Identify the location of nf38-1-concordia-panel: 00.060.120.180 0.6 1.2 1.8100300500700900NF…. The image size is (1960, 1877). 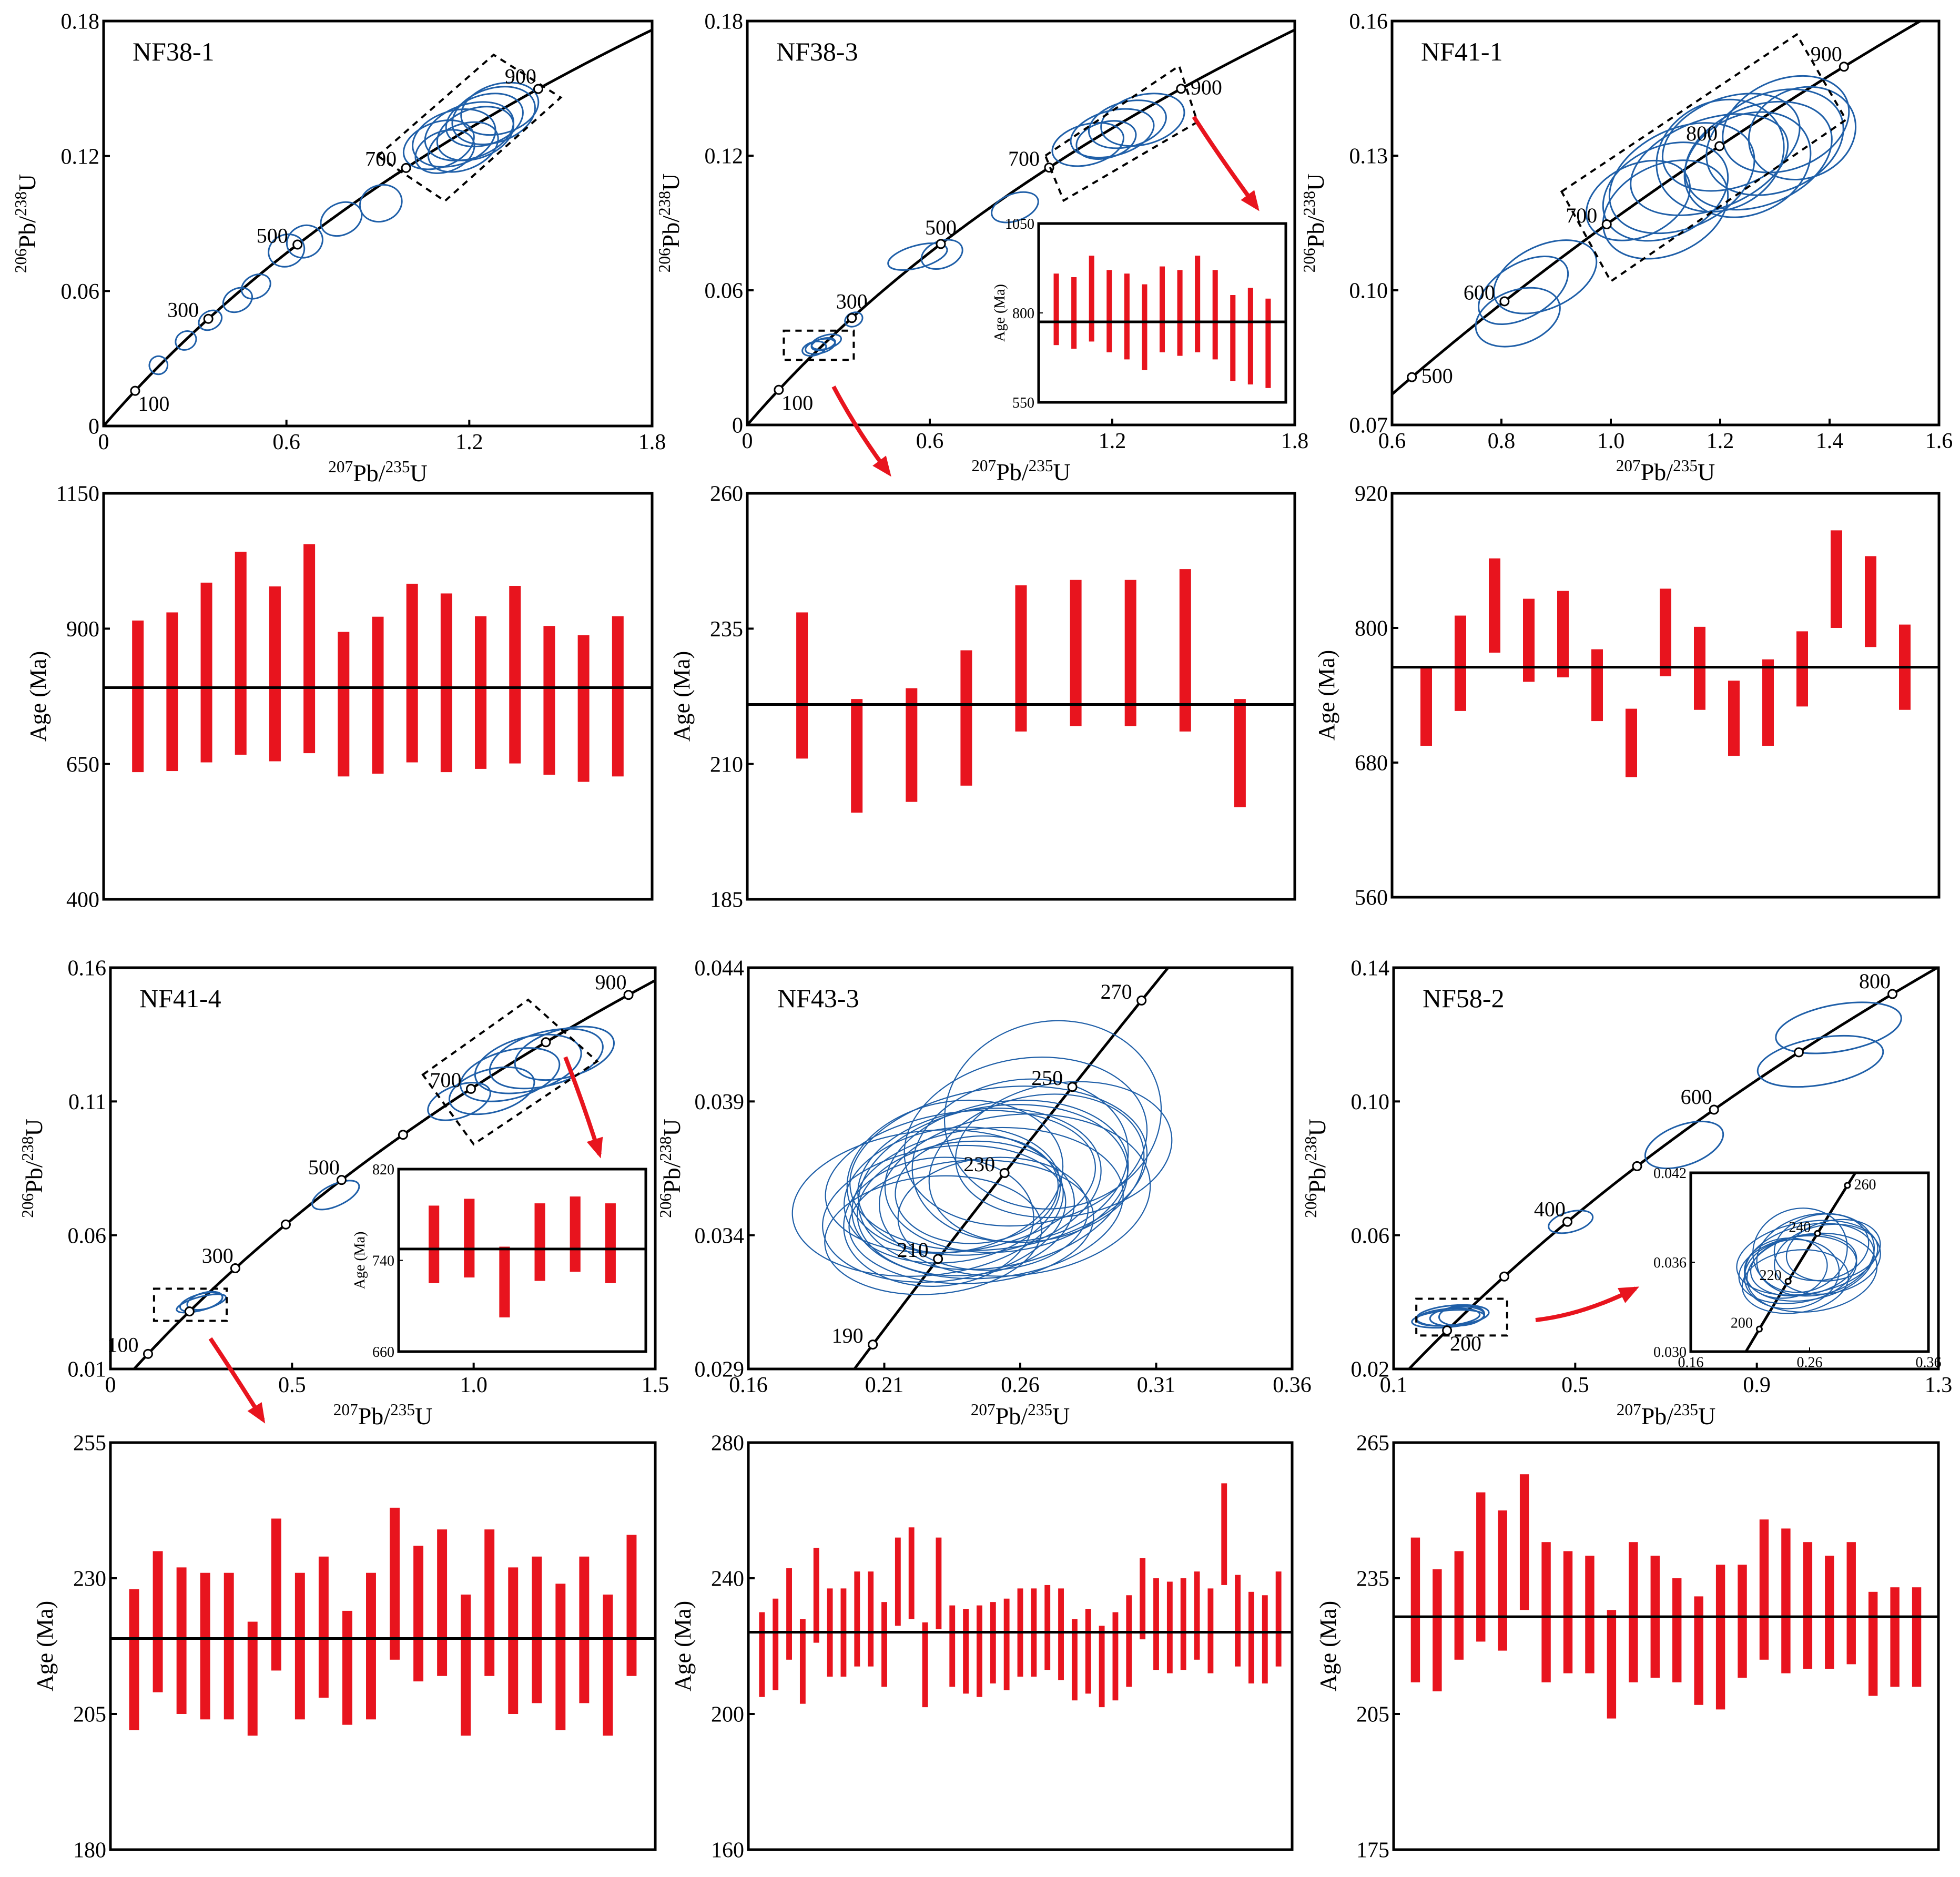
(358, 244).